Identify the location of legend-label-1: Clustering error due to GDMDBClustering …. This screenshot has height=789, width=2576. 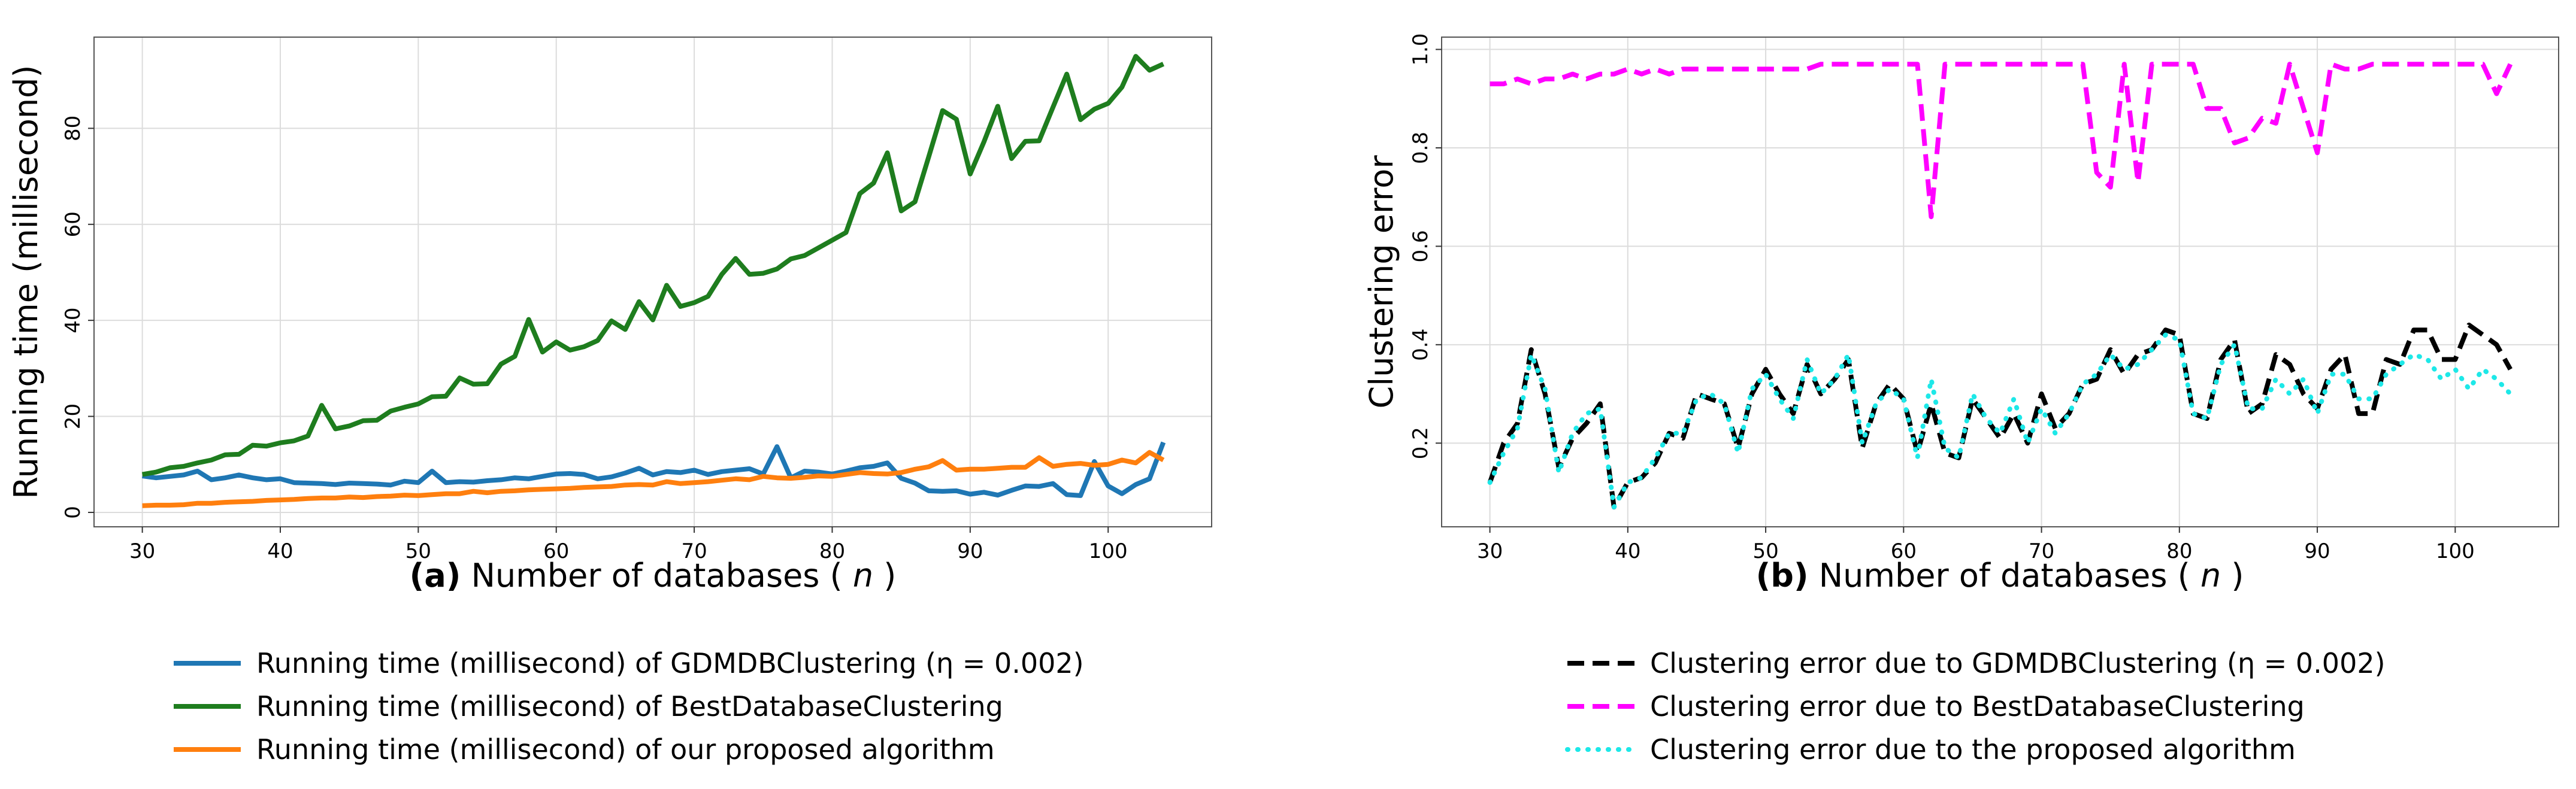
(2018, 663).